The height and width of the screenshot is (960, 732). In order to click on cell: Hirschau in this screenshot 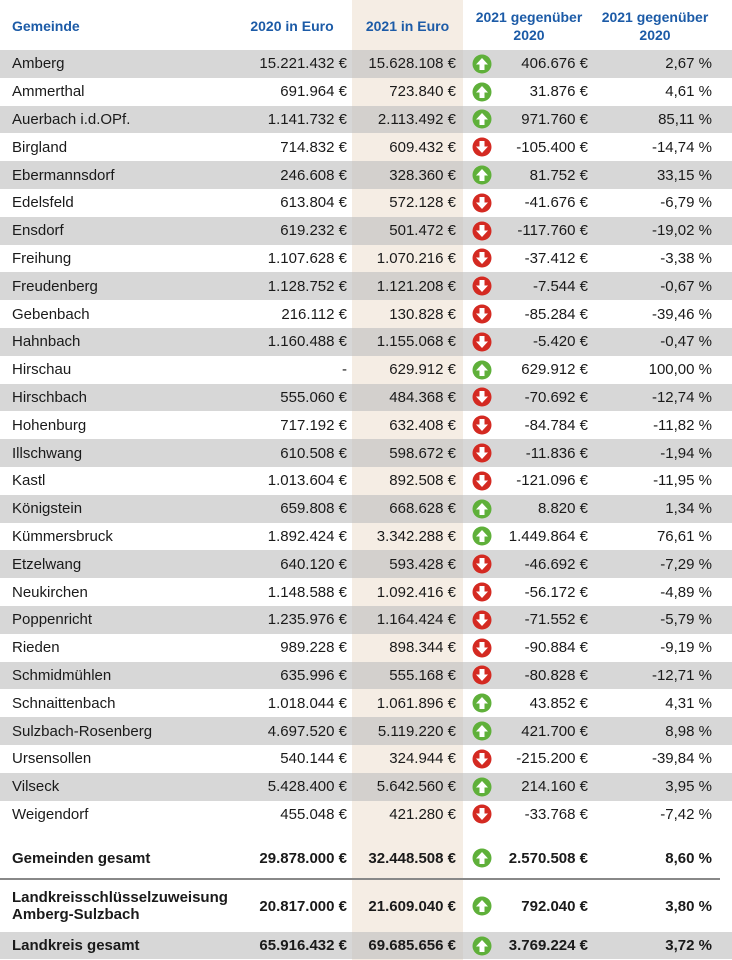, I will do `click(42, 370)`.